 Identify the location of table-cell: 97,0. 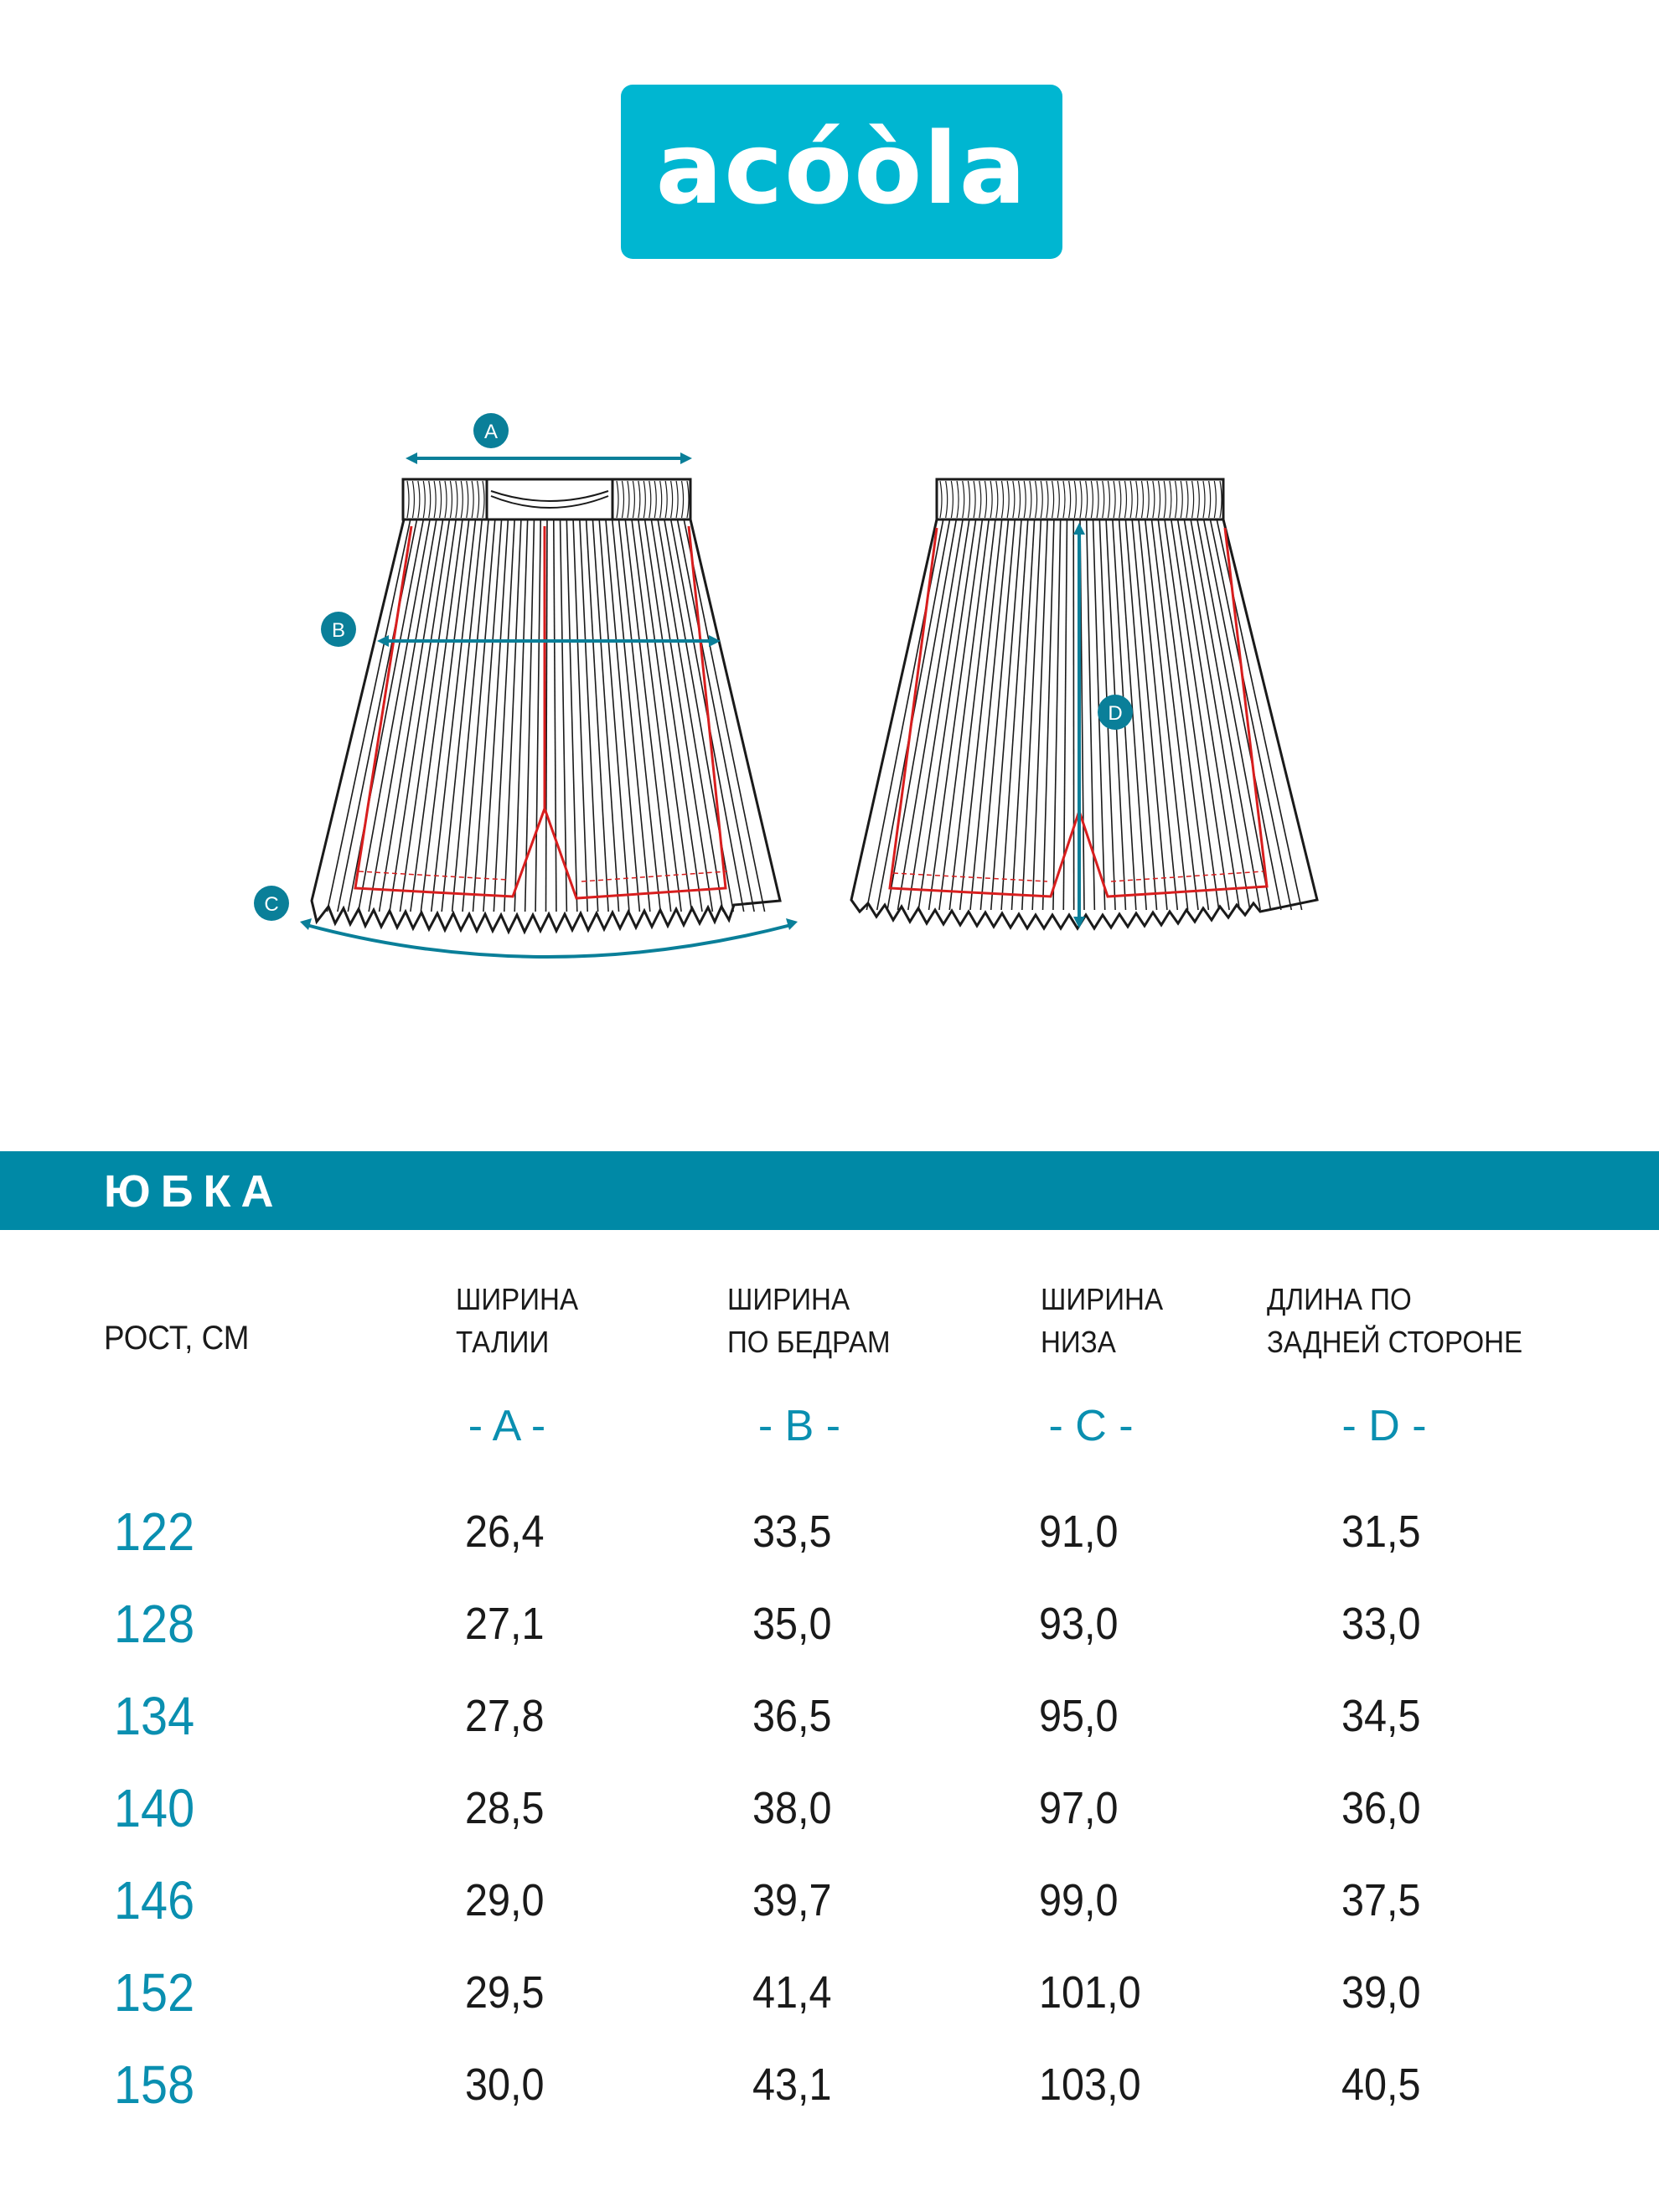
(1079, 1808).